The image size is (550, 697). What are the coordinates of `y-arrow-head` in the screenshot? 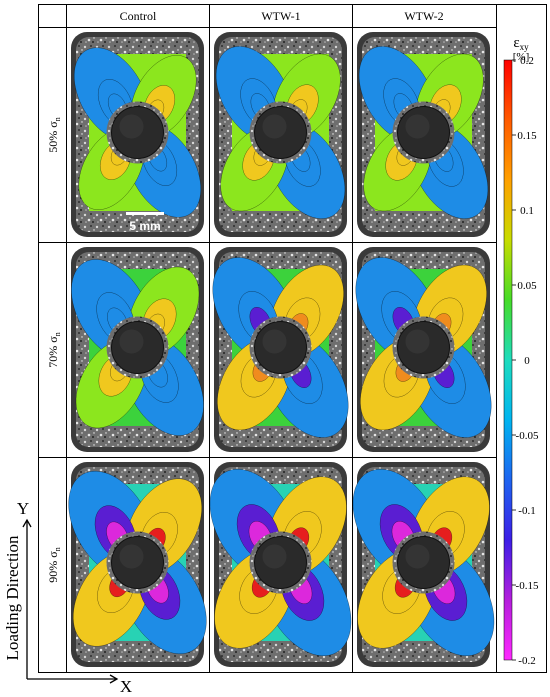 It's located at (27, 523).